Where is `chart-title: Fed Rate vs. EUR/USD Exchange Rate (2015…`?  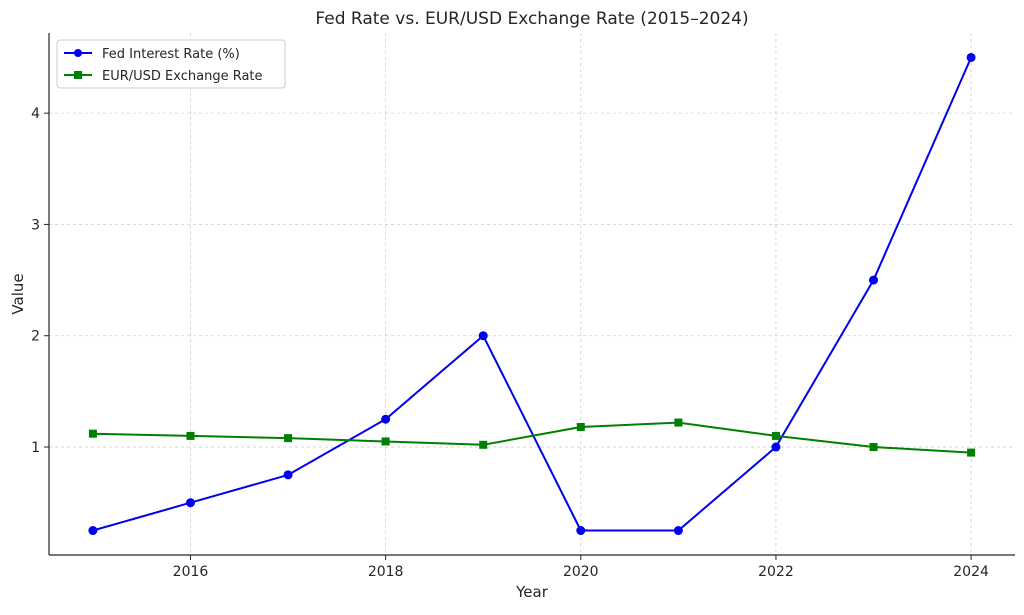 chart-title: Fed Rate vs. EUR/USD Exchange Rate (2015… is located at coordinates (531, 19).